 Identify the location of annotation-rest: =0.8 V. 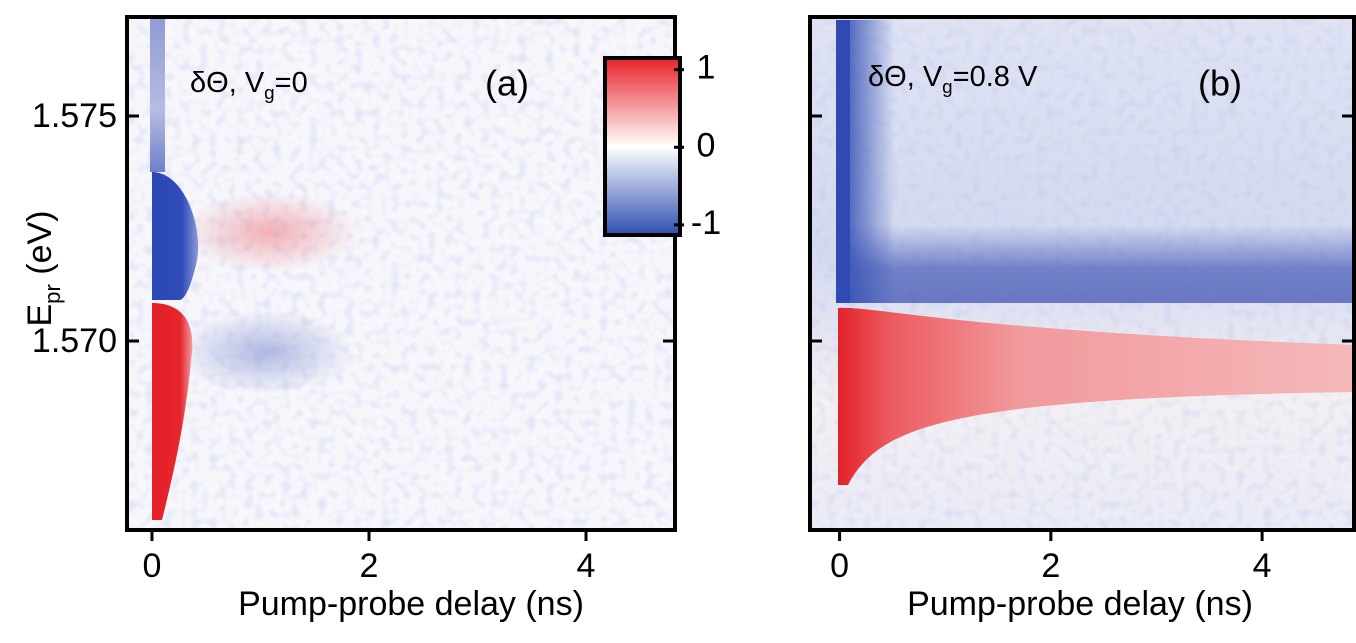
(995, 77).